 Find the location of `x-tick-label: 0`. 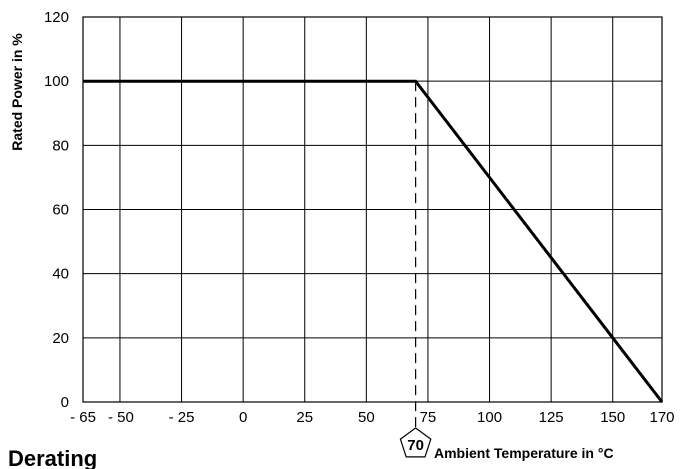

x-tick-label: 0 is located at coordinates (243, 417).